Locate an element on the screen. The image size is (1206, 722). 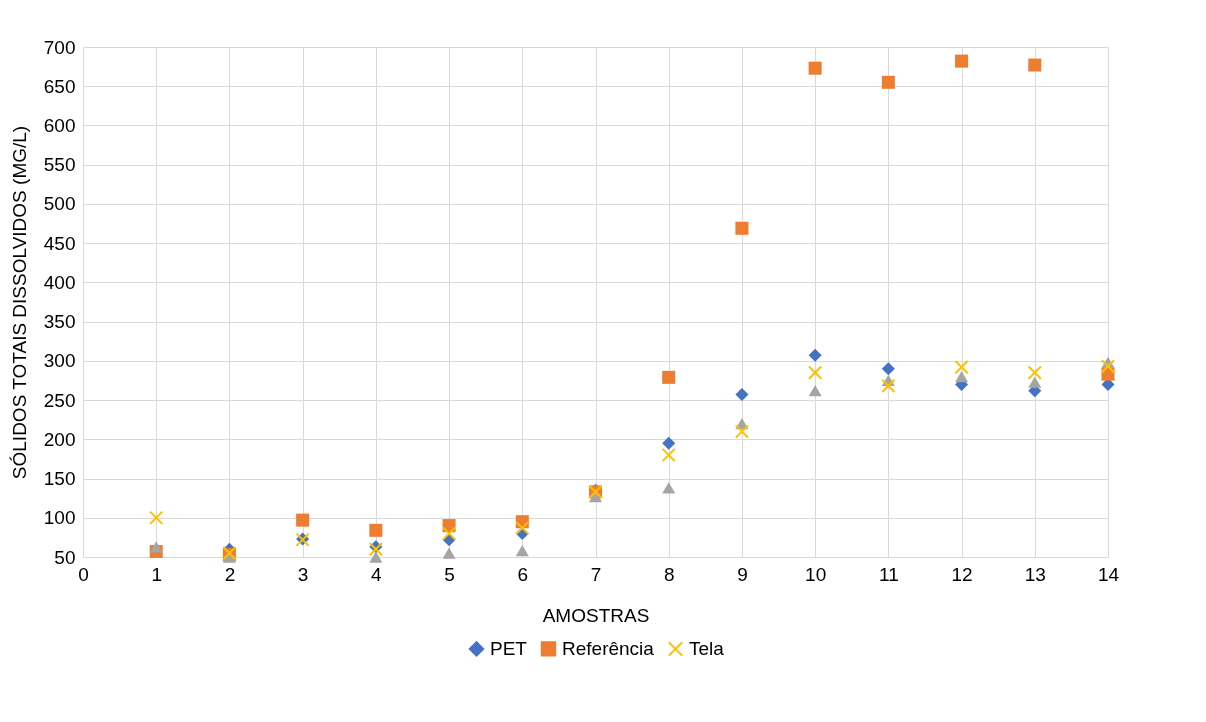
x-tick-label: 5 is located at coordinates (449, 574).